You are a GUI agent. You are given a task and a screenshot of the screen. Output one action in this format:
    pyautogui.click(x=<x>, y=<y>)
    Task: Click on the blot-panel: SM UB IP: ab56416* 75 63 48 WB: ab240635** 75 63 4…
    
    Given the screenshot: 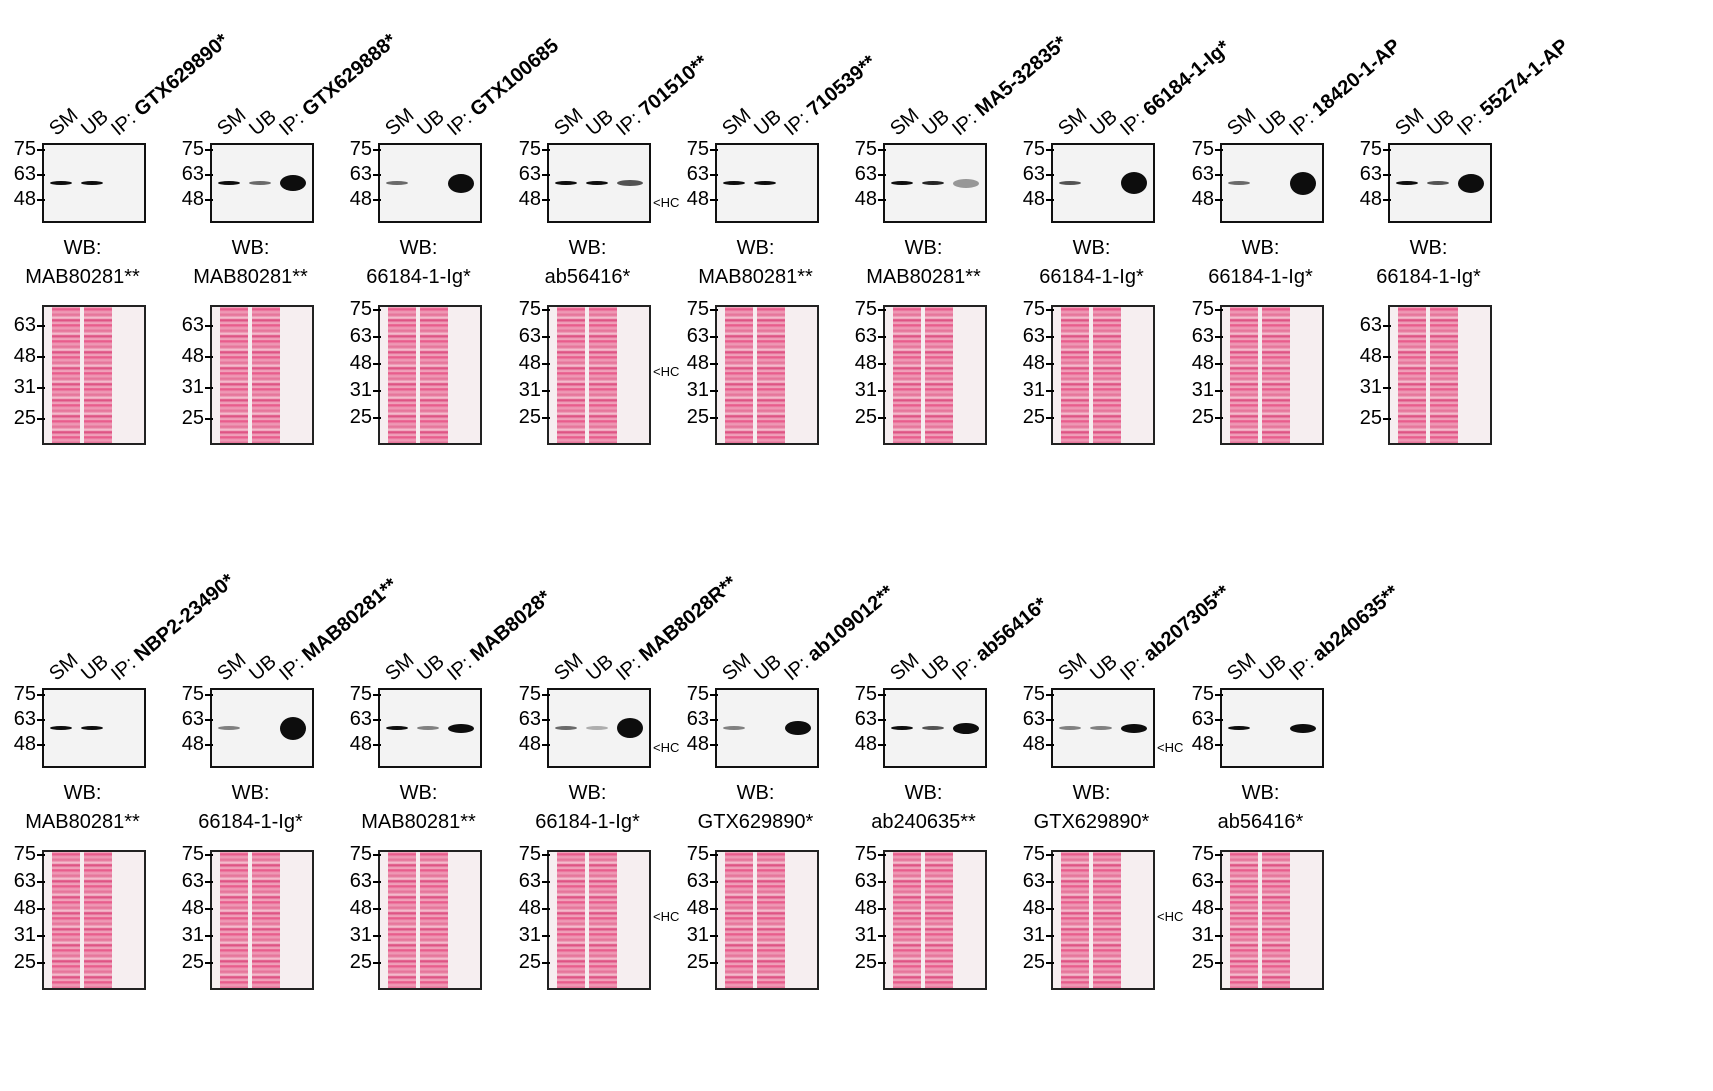 What is the action you would take?
    pyautogui.click(x=946, y=795)
    